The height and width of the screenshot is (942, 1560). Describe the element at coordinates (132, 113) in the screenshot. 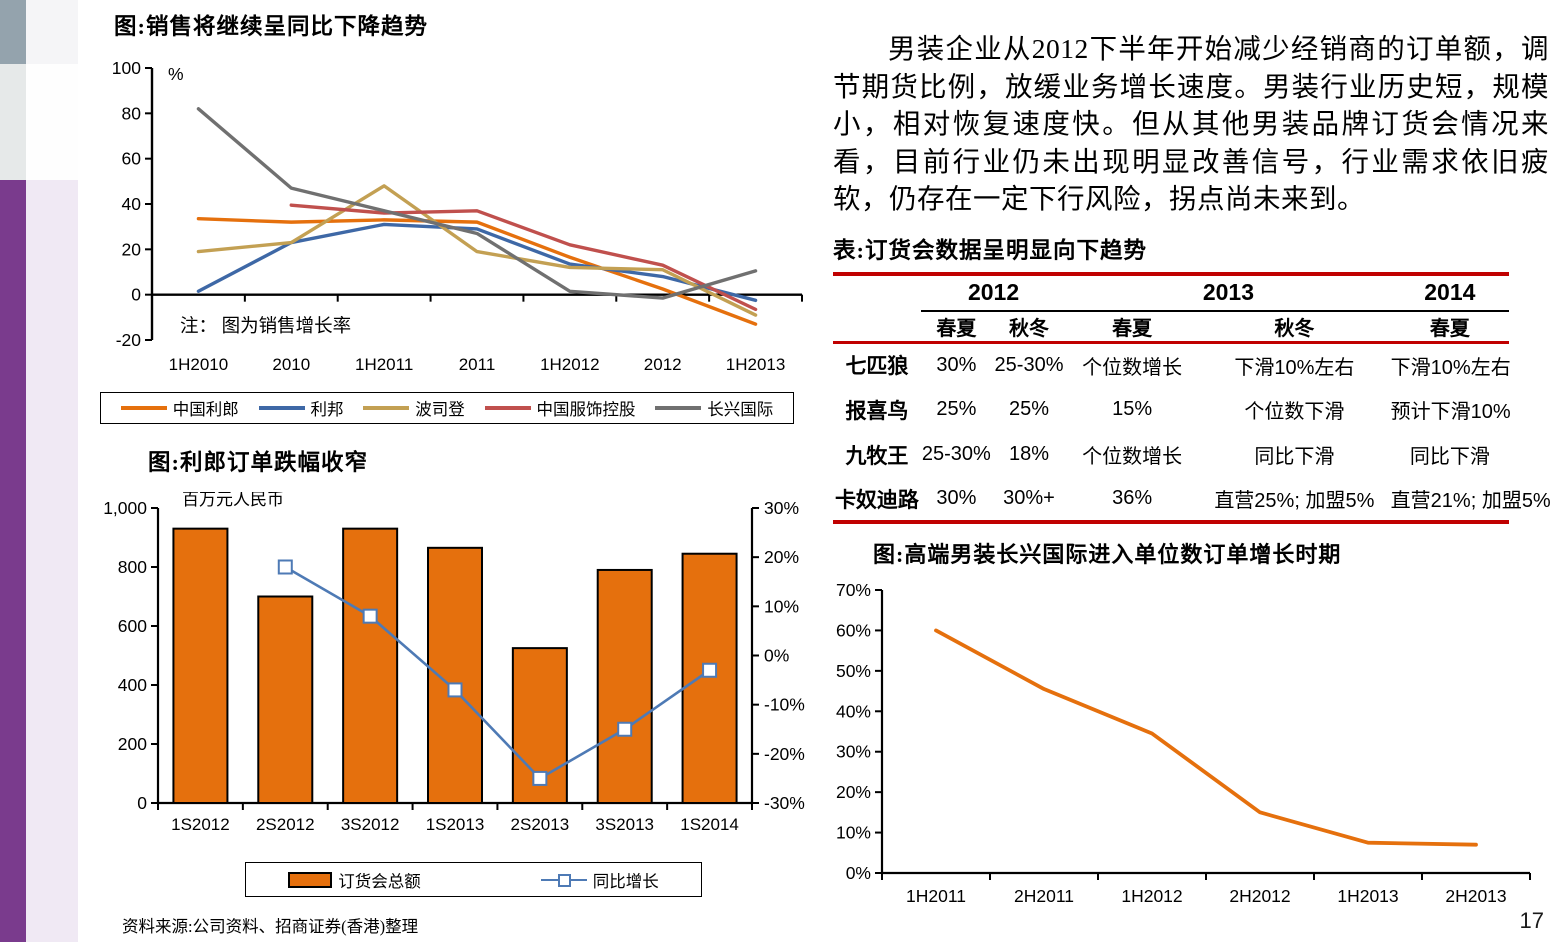

I see `svg-text: 80` at that location.